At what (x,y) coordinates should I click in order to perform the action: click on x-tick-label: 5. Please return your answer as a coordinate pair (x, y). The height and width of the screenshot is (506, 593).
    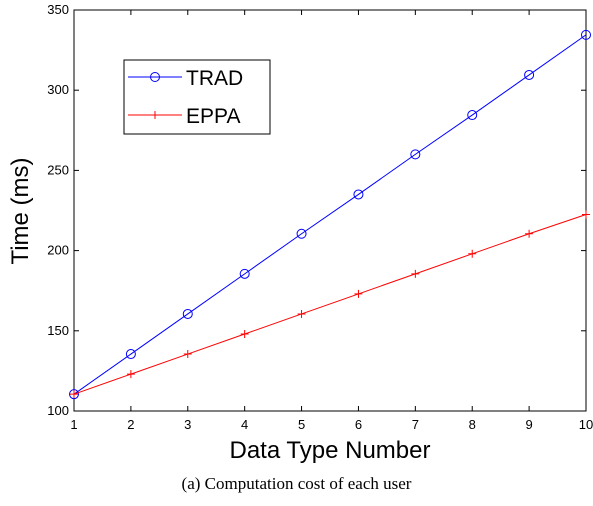
    Looking at the image, I should click on (301, 424).